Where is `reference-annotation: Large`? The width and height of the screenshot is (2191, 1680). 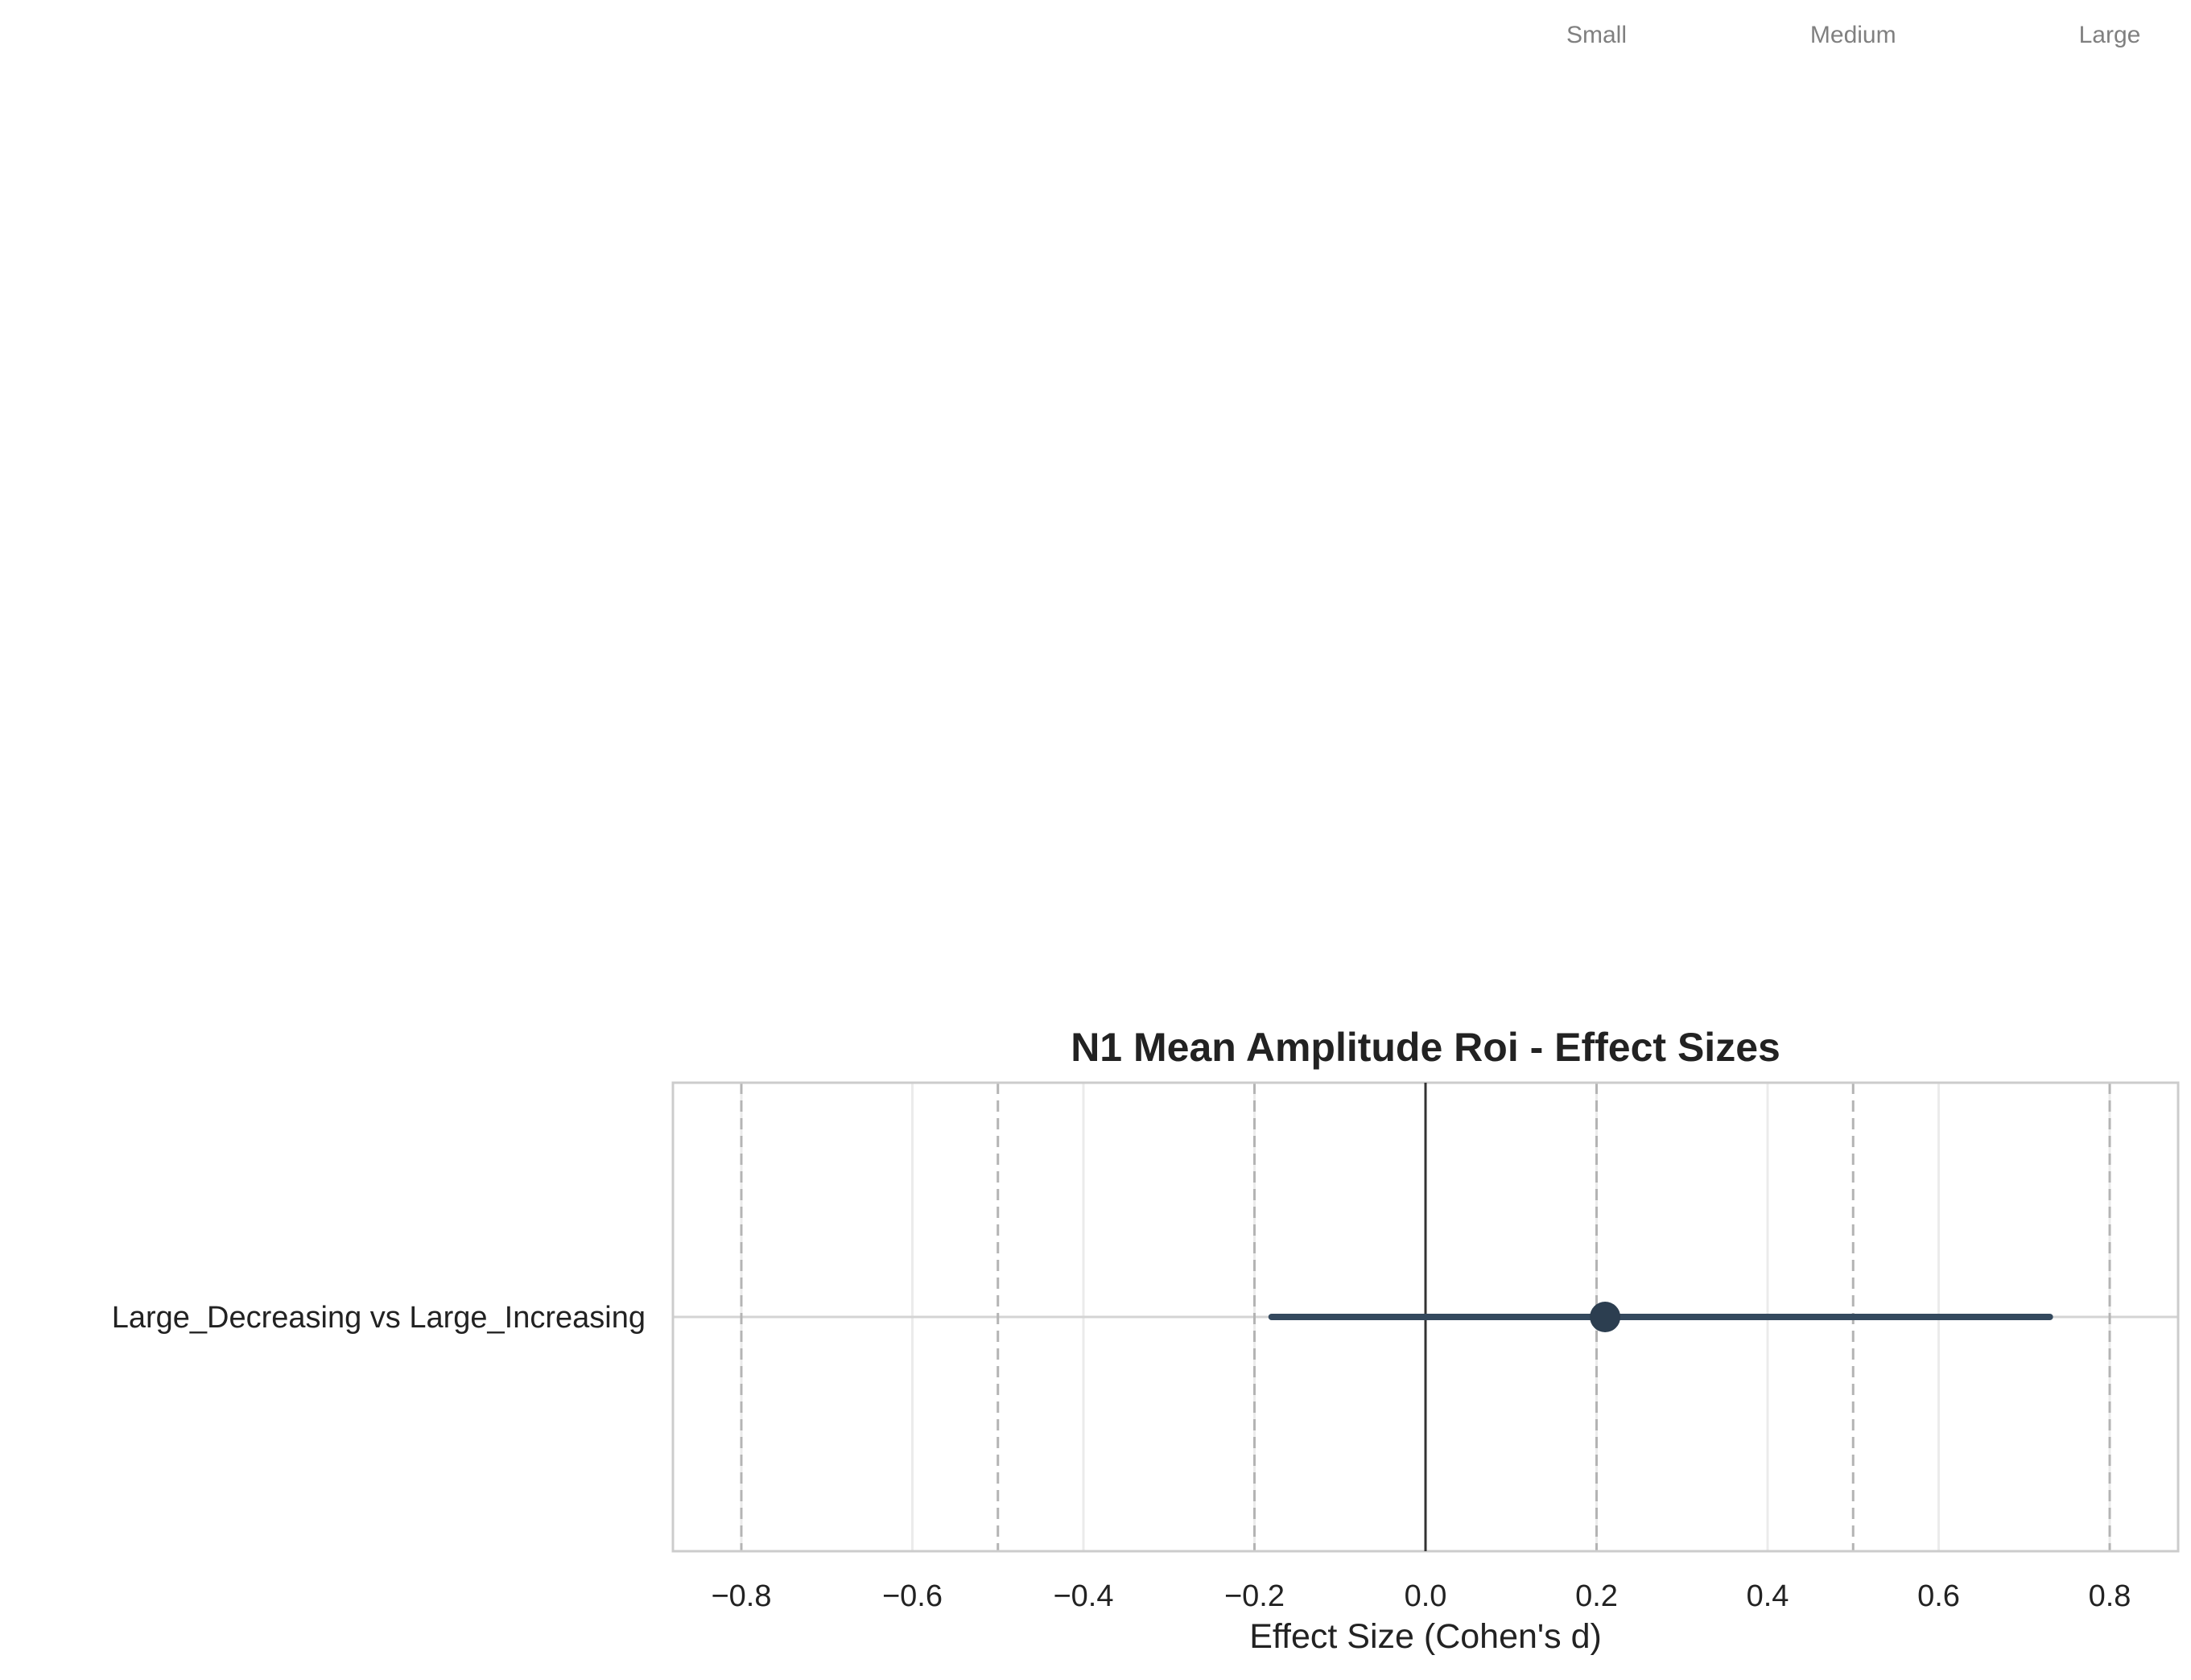
reference-annotation: Large is located at coordinates (2110, 35).